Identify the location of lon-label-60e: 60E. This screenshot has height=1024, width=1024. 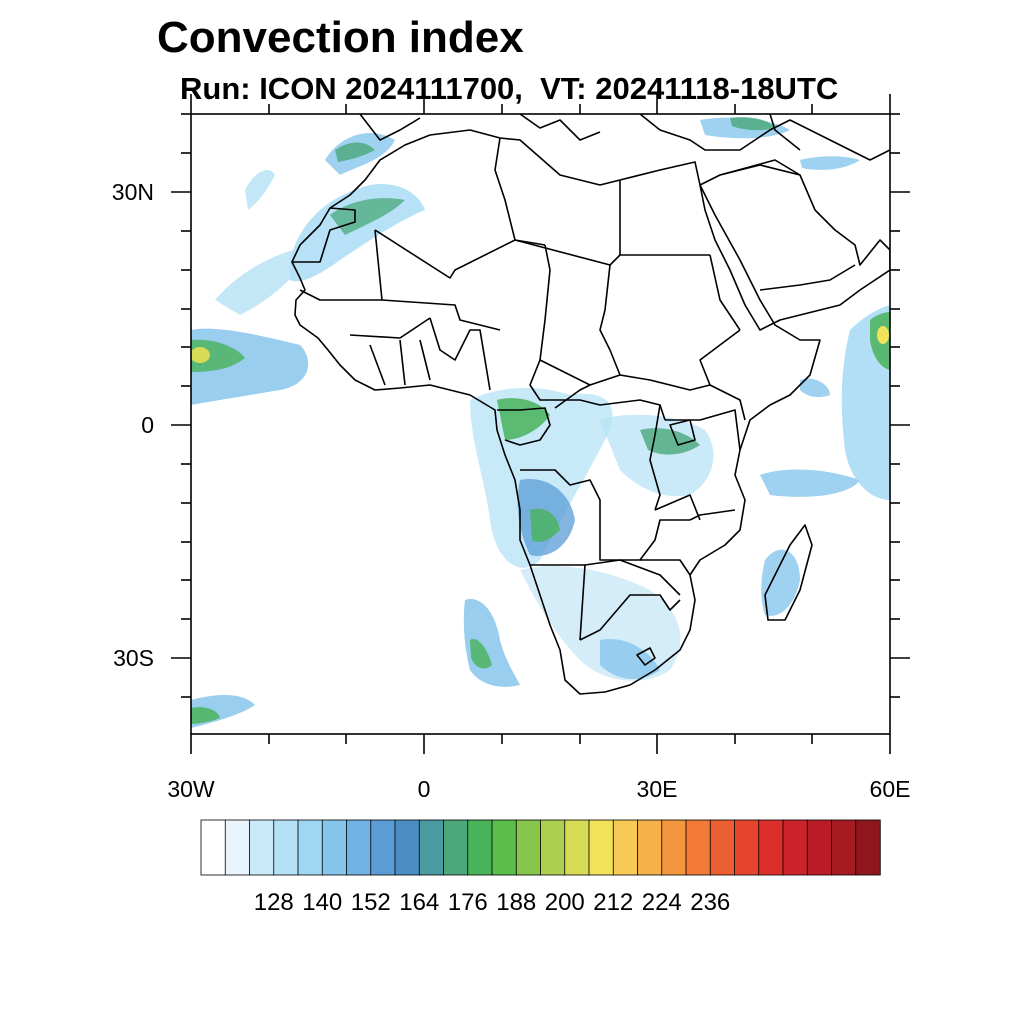
(890, 789).